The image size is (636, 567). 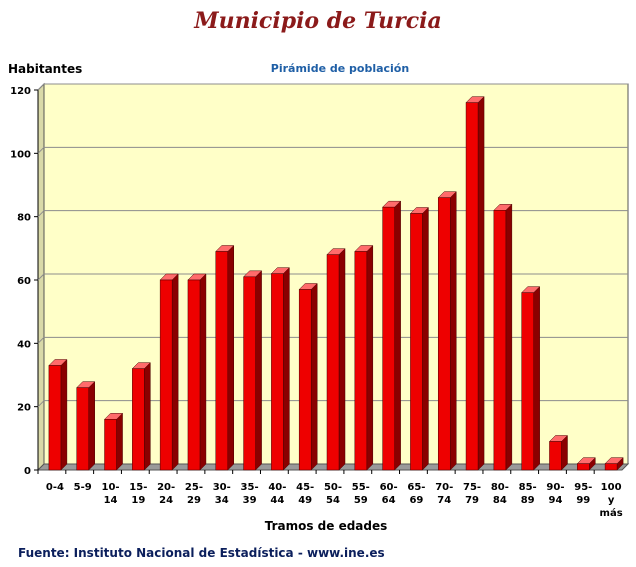 What do you see at coordinates (444, 494) in the screenshot?
I see `x-tick-label: 70-74` at bounding box center [444, 494].